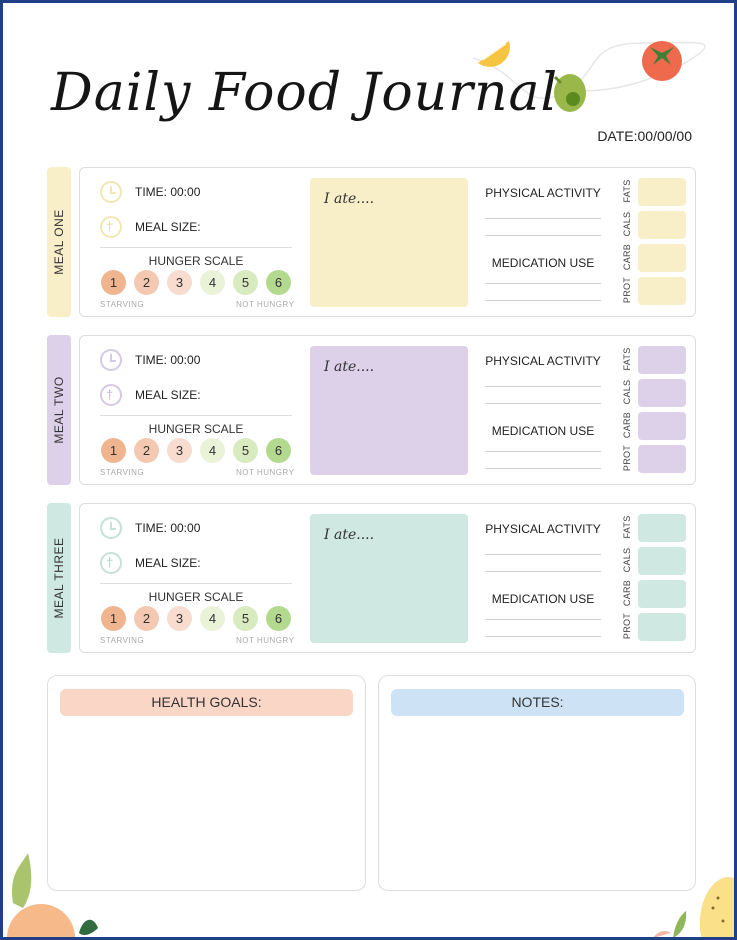 This screenshot has height=940, width=737. What do you see at coordinates (644, 136) in the screenshot?
I see `date-field: DATE:00/00/00` at bounding box center [644, 136].